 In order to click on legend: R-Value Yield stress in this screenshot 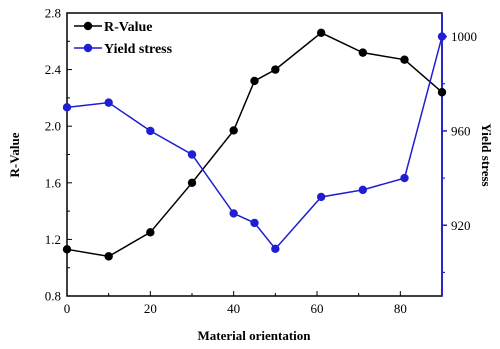, I will do `click(123, 38)`.